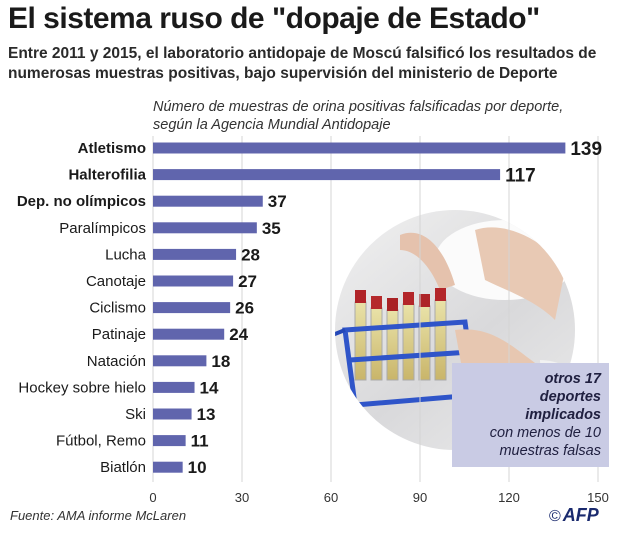 The image size is (620, 534). I want to click on value-label: 35, so click(271, 228).